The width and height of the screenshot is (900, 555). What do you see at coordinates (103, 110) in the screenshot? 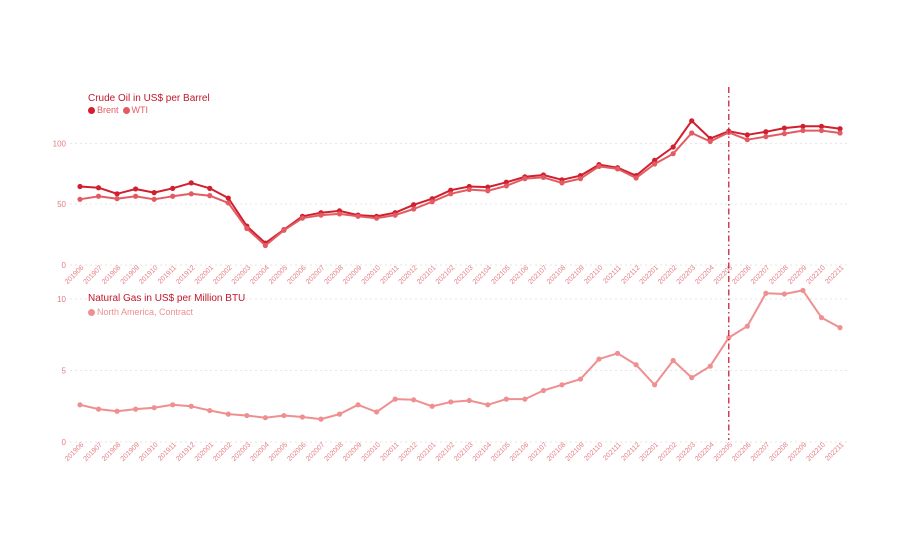
I see `legend-item-brent: Brent` at bounding box center [103, 110].